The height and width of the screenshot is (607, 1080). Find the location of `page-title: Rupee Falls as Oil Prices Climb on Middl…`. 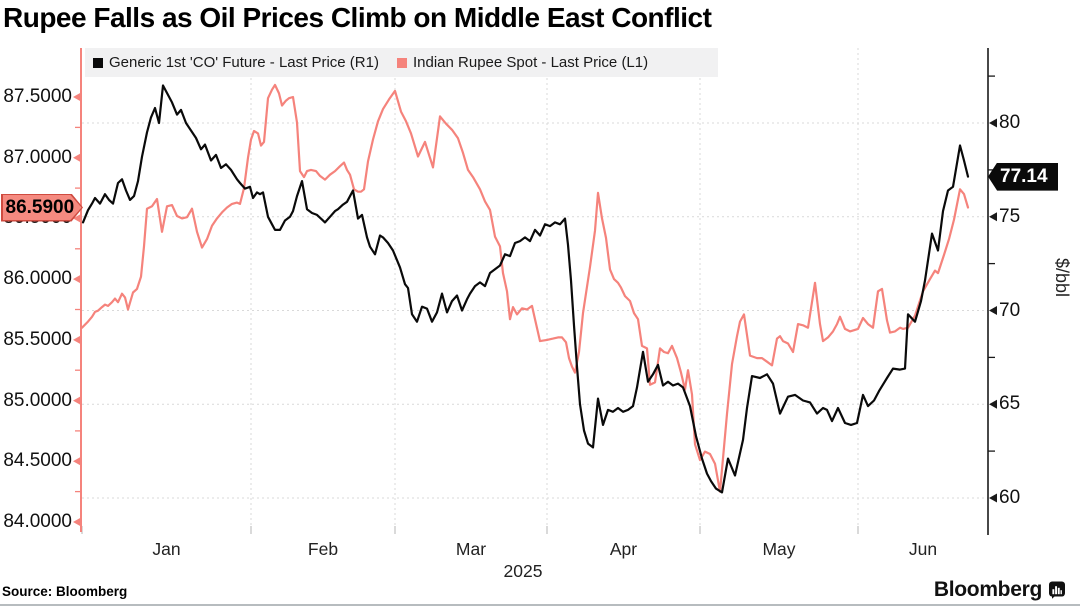

page-title: Rupee Falls as Oil Prices Climb on Middl… is located at coordinates (357, 17).